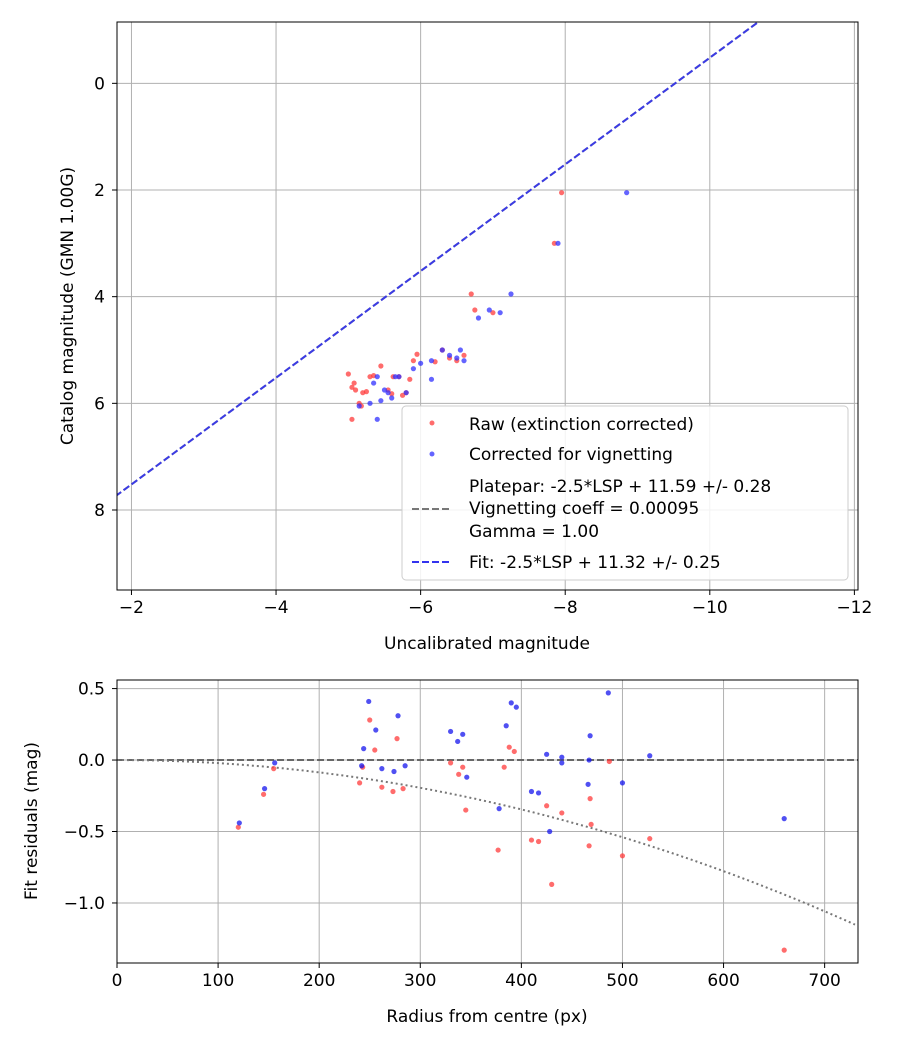  What do you see at coordinates (276, 608) in the screenshot?
I see `top-x-tick-label: −4` at bounding box center [276, 608].